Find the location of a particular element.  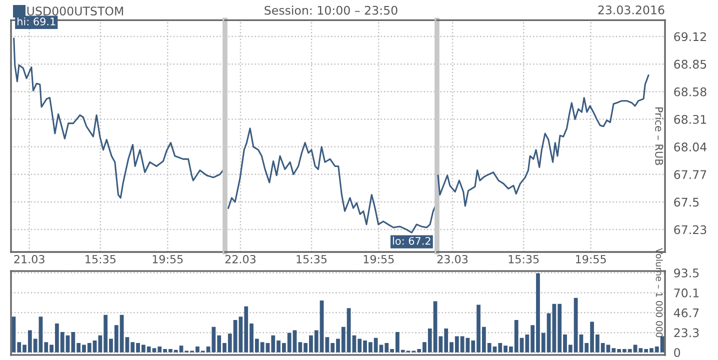

y-tick-label: 67.5 is located at coordinates (686, 202).